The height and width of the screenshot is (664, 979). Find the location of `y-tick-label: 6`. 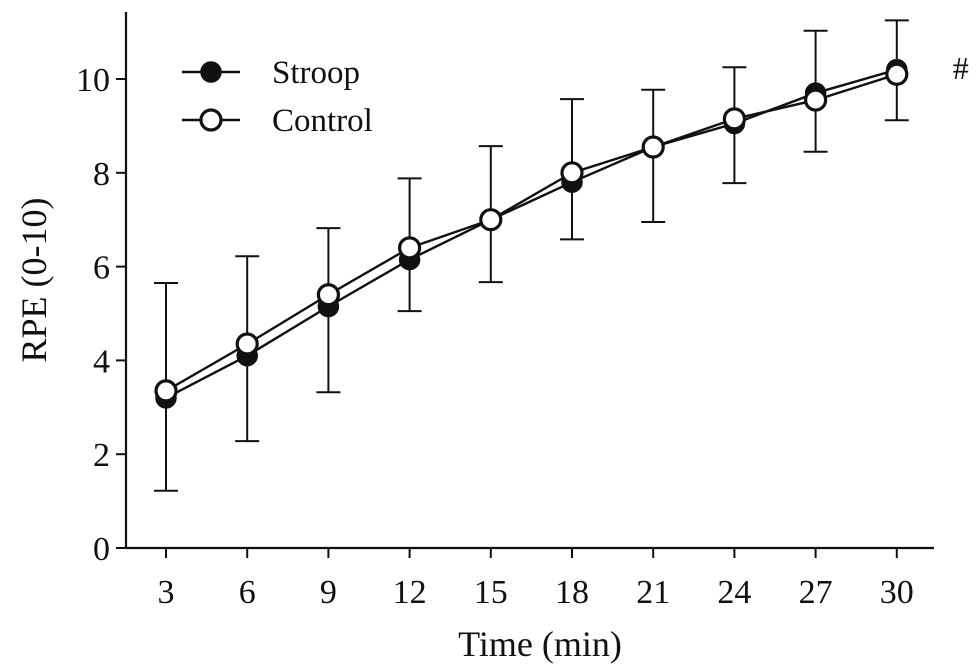

y-tick-label: 6 is located at coordinates (101, 268).